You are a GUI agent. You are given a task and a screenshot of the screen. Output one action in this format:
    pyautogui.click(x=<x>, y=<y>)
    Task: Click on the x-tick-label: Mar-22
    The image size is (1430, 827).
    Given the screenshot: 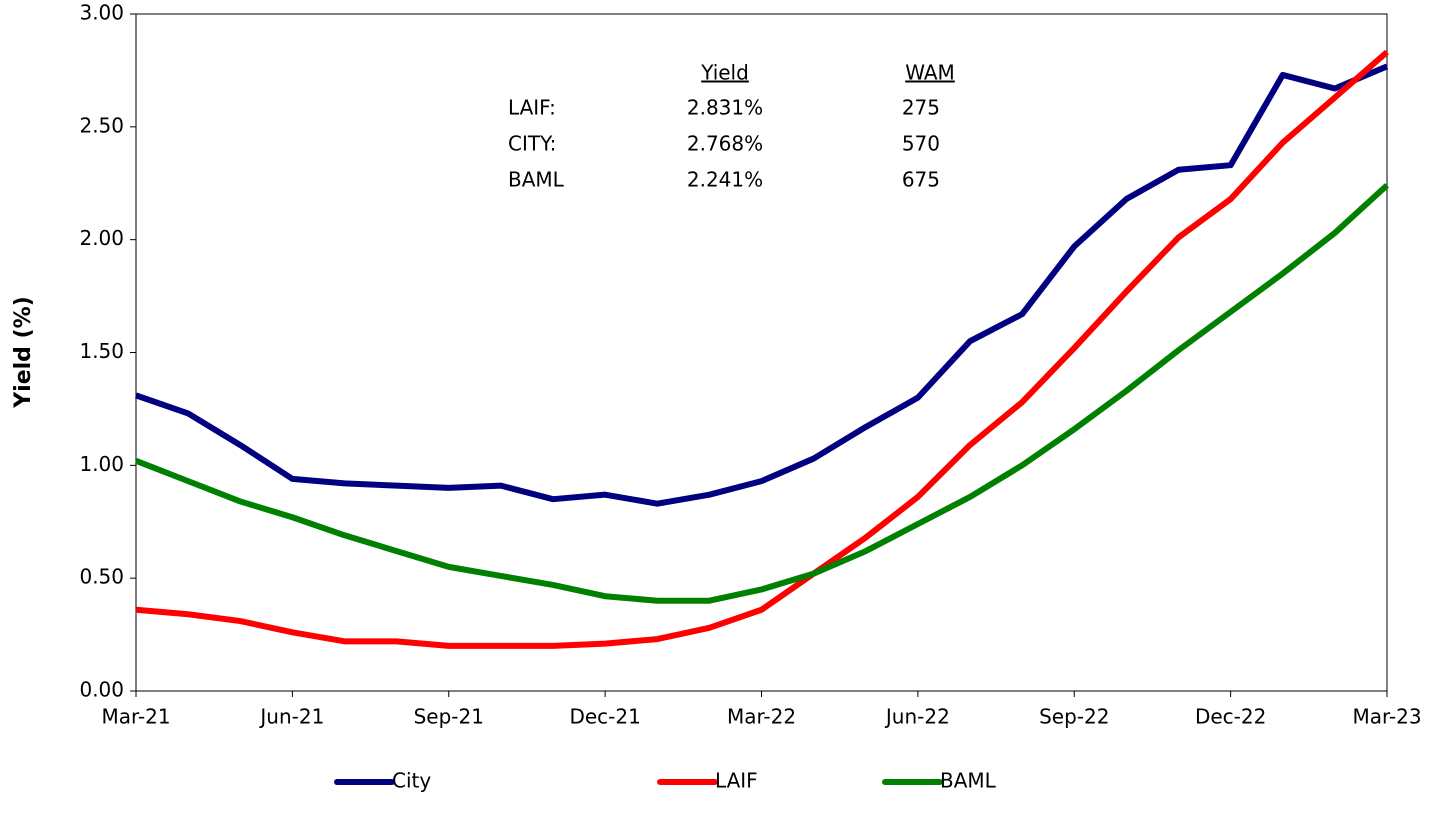 What is the action you would take?
    pyautogui.click(x=761, y=717)
    